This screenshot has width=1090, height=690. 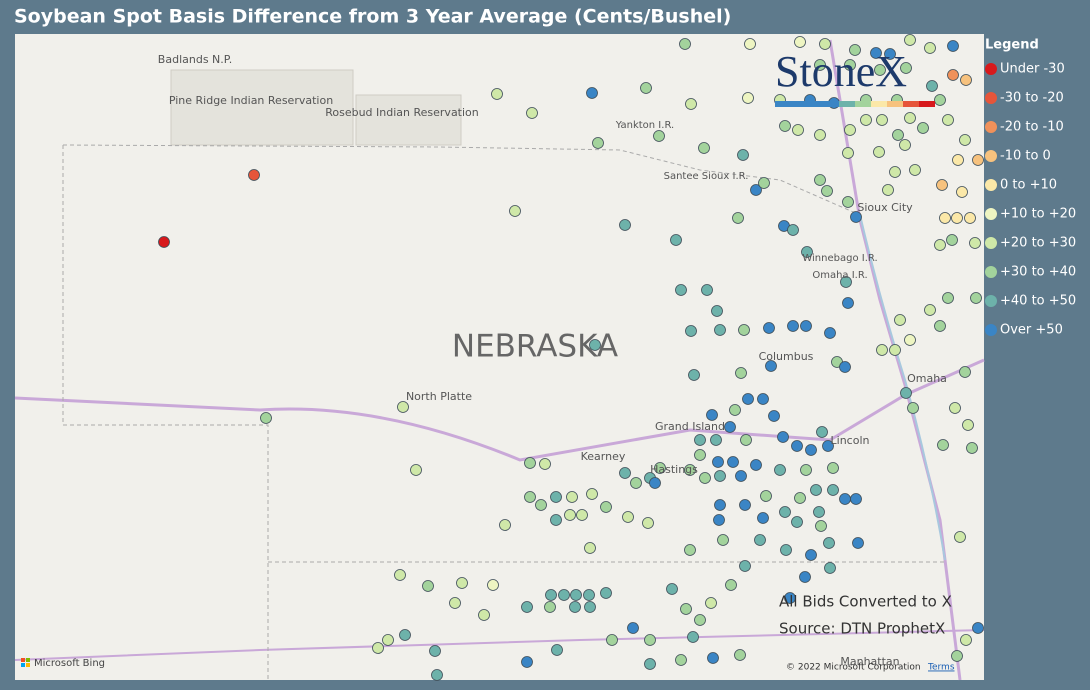 What do you see at coordinates (1038, 272) in the screenshot?
I see `legend-label: +30 to +40` at bounding box center [1038, 272].